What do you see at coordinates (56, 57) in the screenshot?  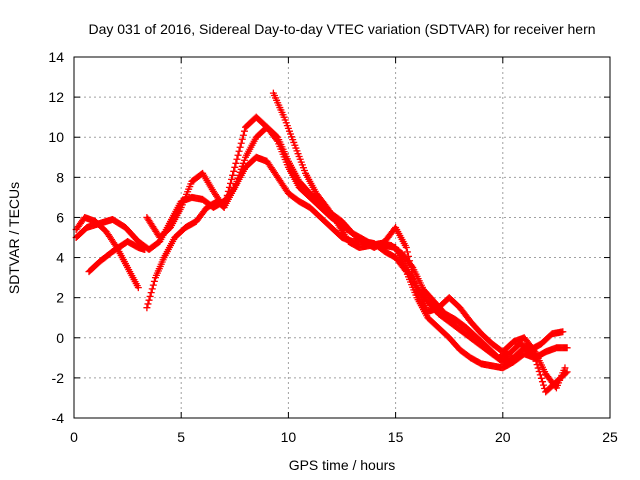 I see `y-tick-label: 14` at bounding box center [56, 57].